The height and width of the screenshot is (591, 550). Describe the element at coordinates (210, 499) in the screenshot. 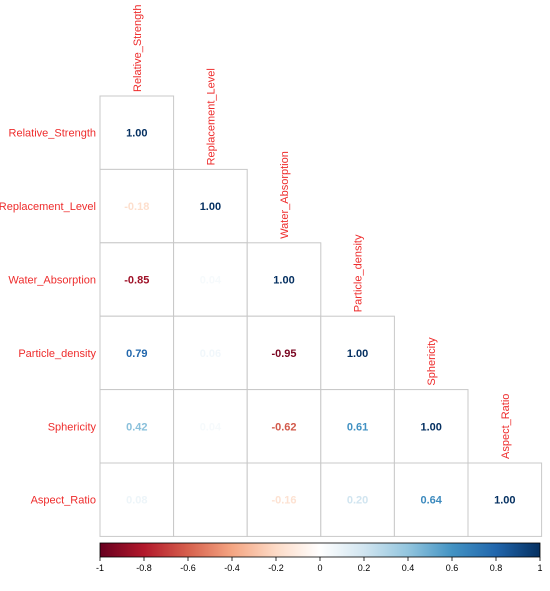

I see `cell-Aspect_Ratio-Replacement_Level` at that location.